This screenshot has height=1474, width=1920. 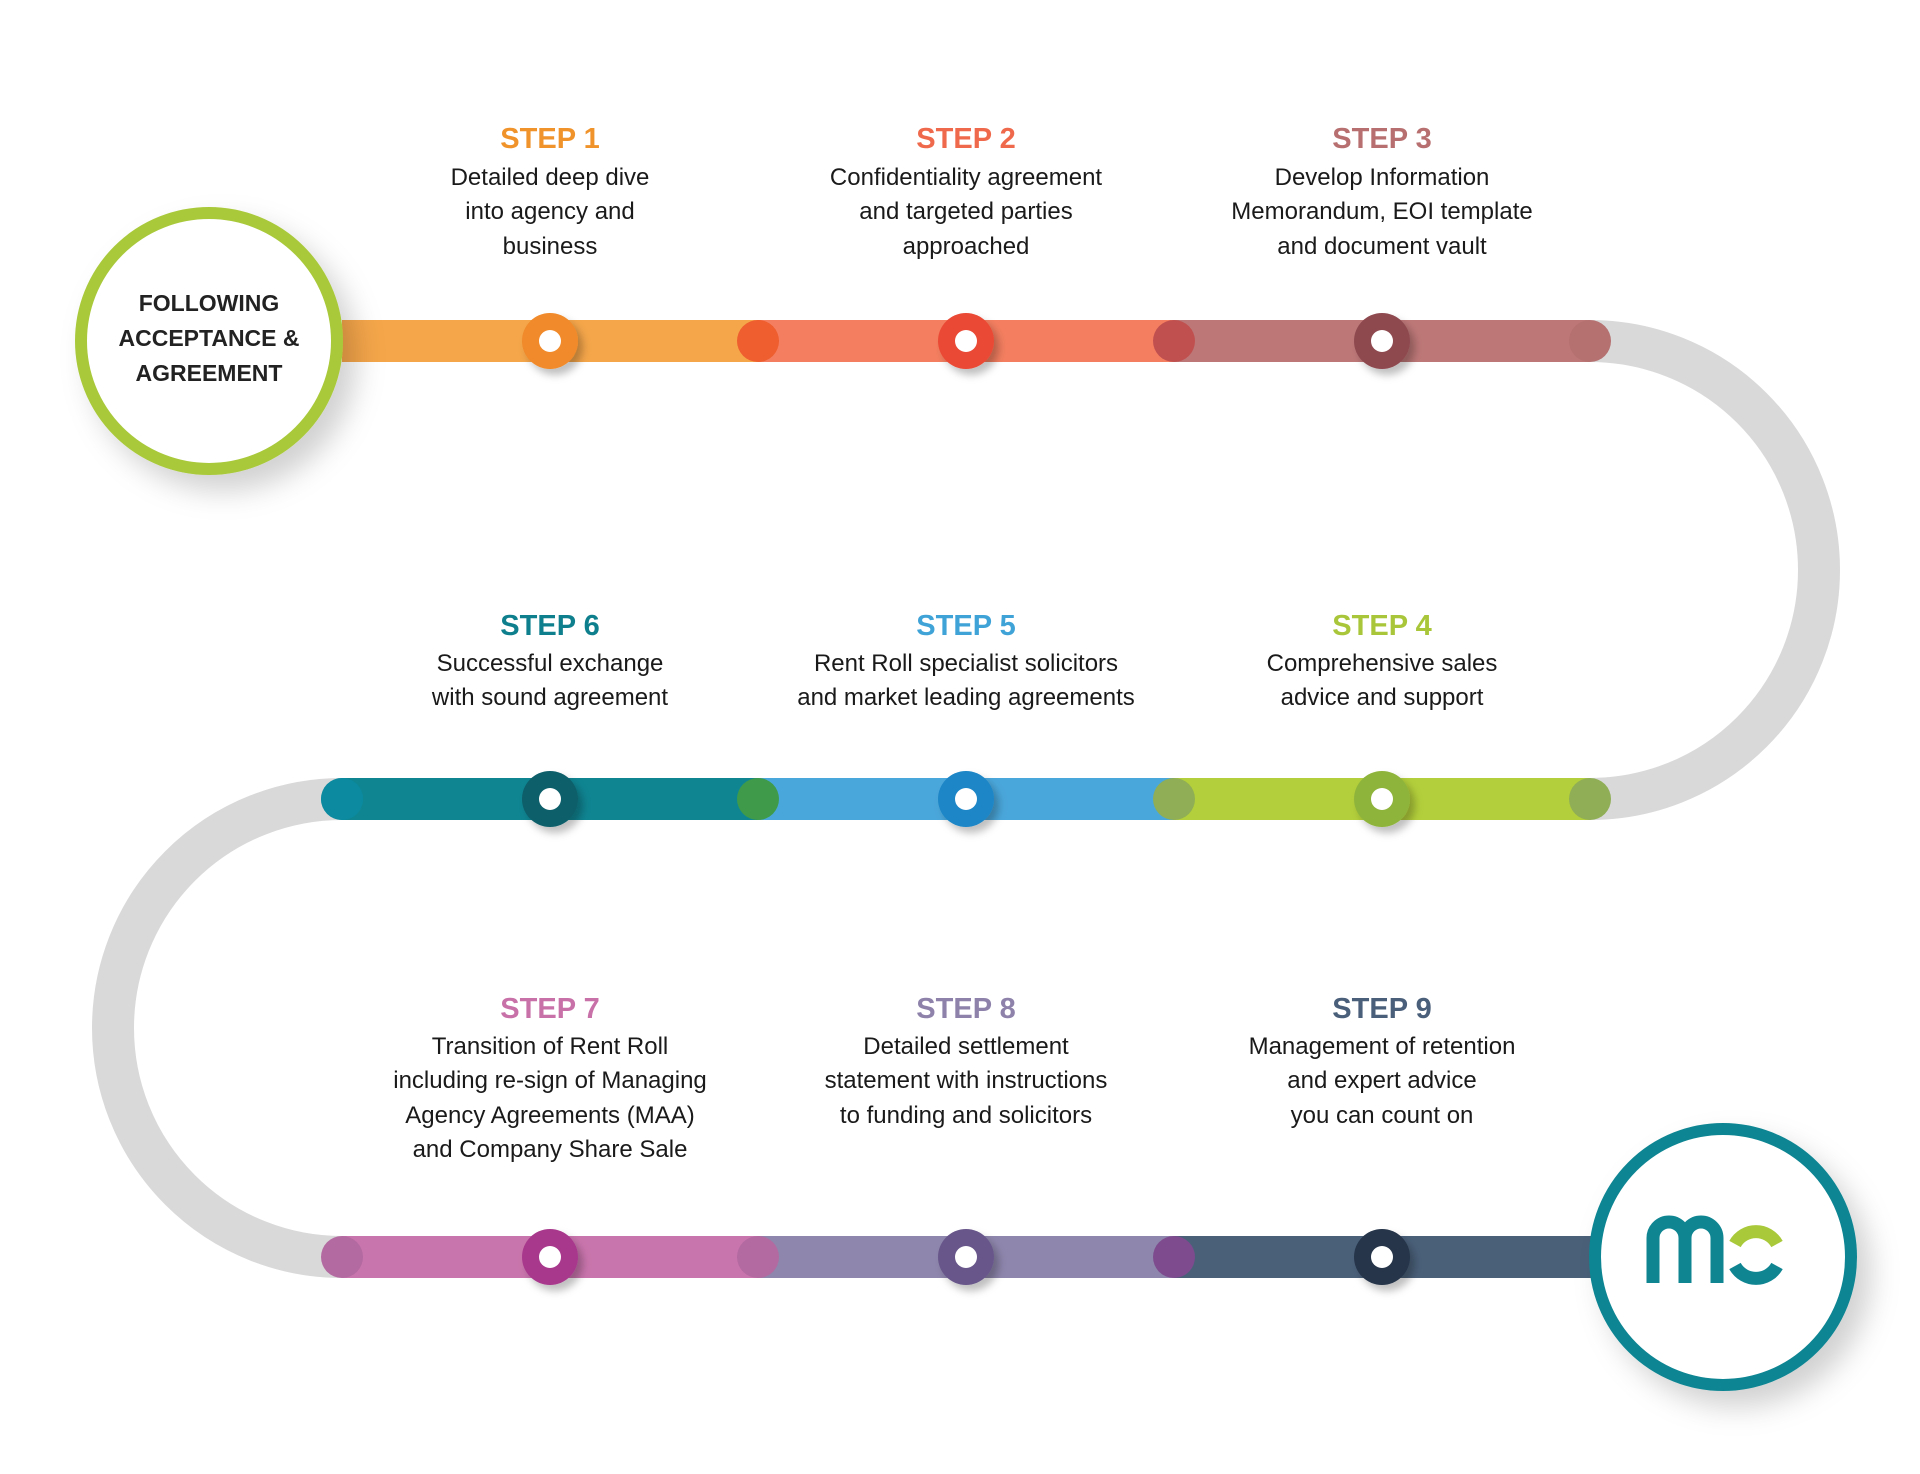 I want to click on step-description-line: and Company Share Sale, so click(x=550, y=1149).